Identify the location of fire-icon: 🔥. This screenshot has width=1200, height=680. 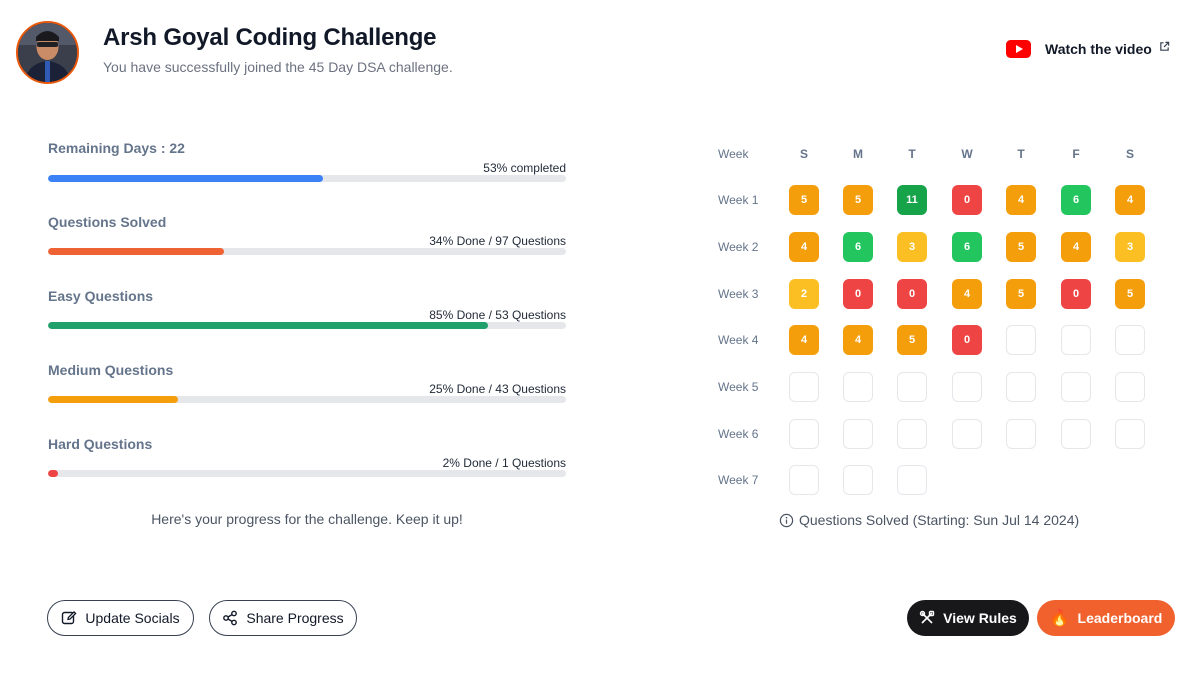
(1059, 618).